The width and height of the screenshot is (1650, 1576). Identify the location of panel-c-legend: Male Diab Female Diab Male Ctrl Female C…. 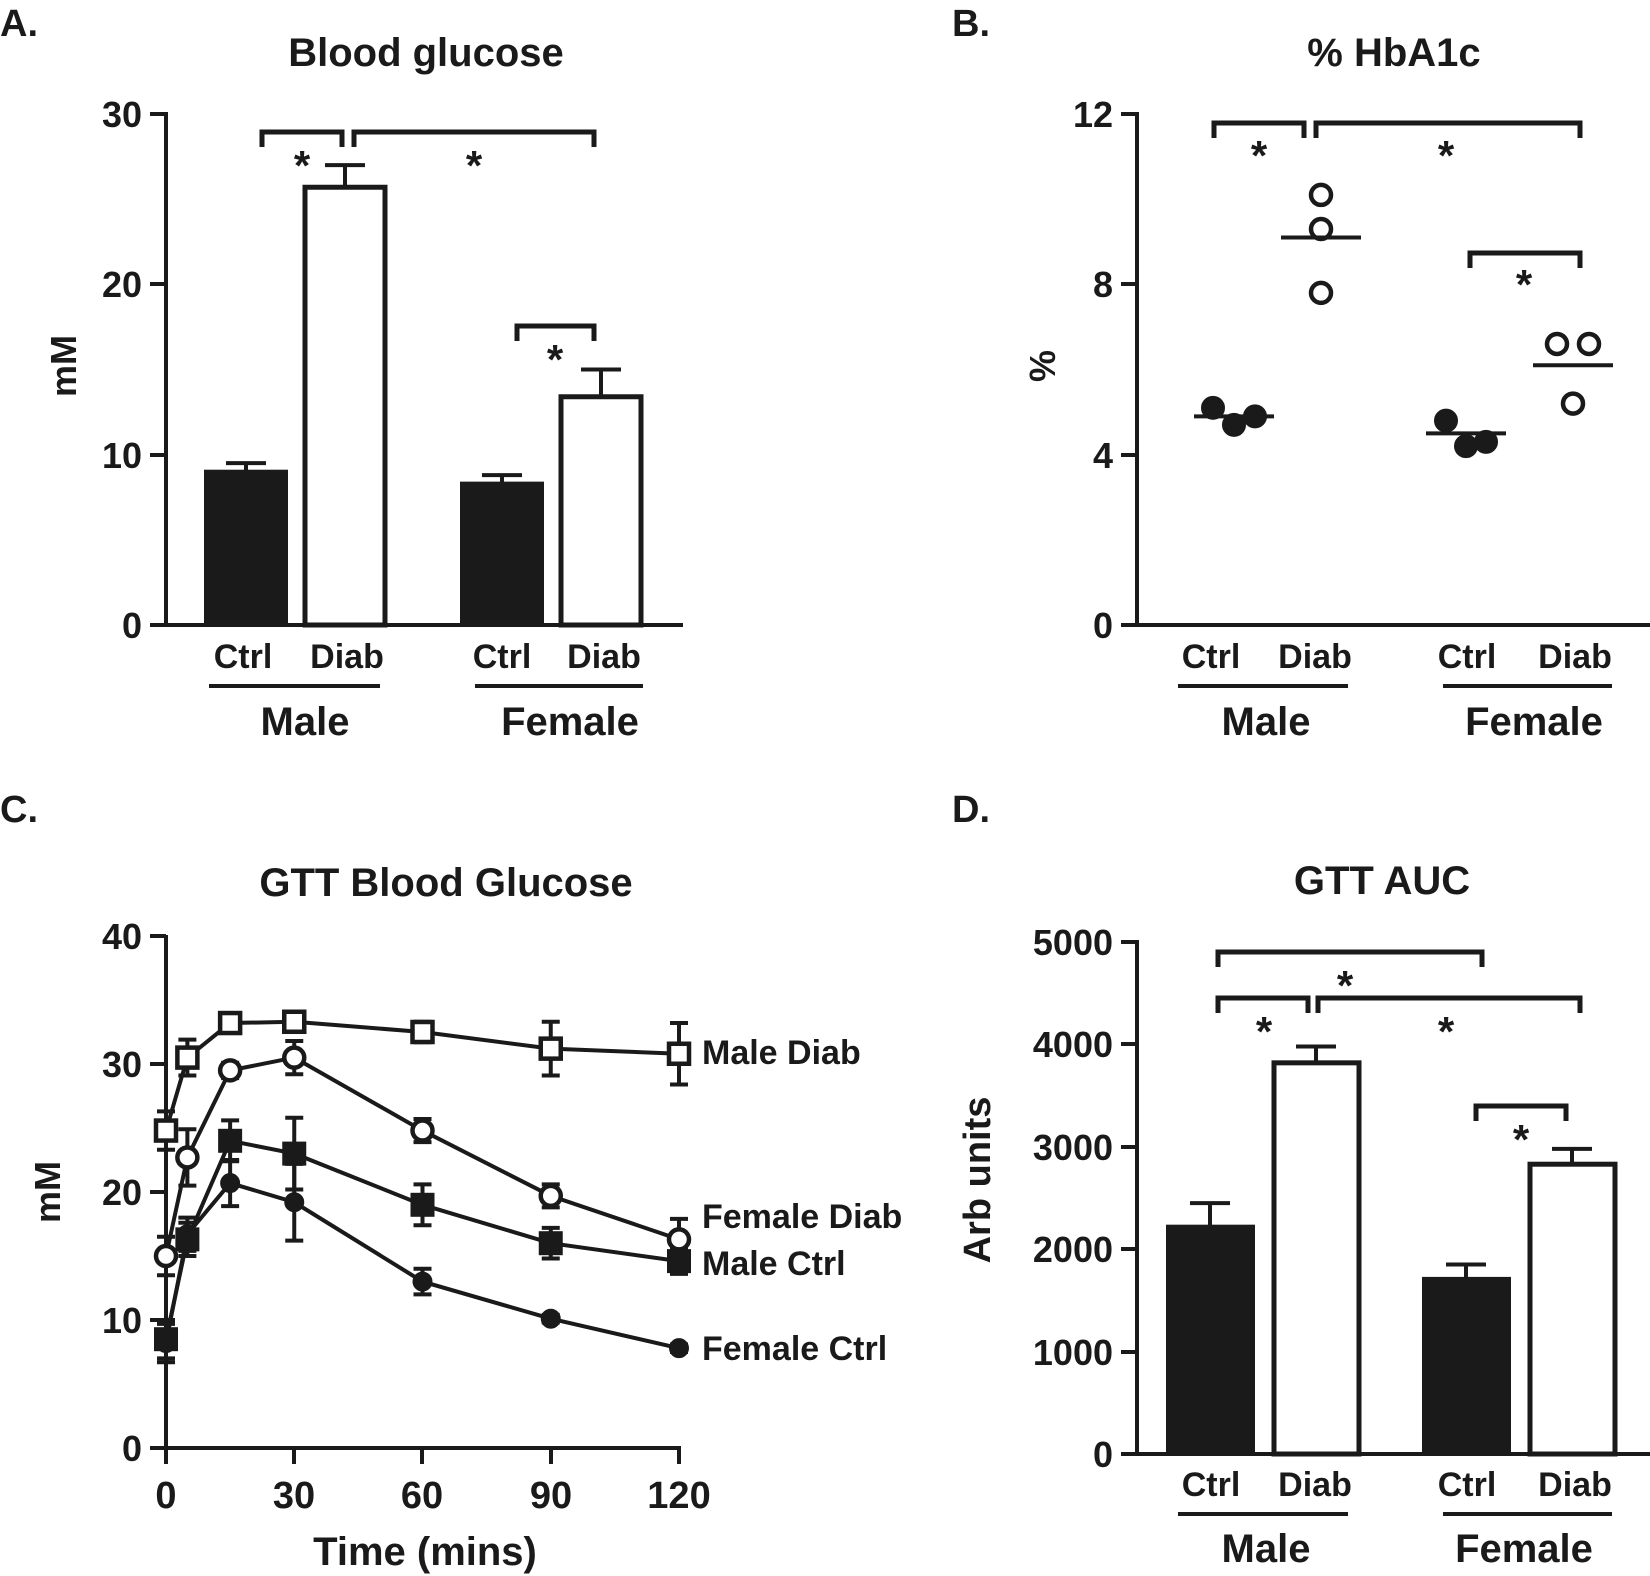
(802, 1201).